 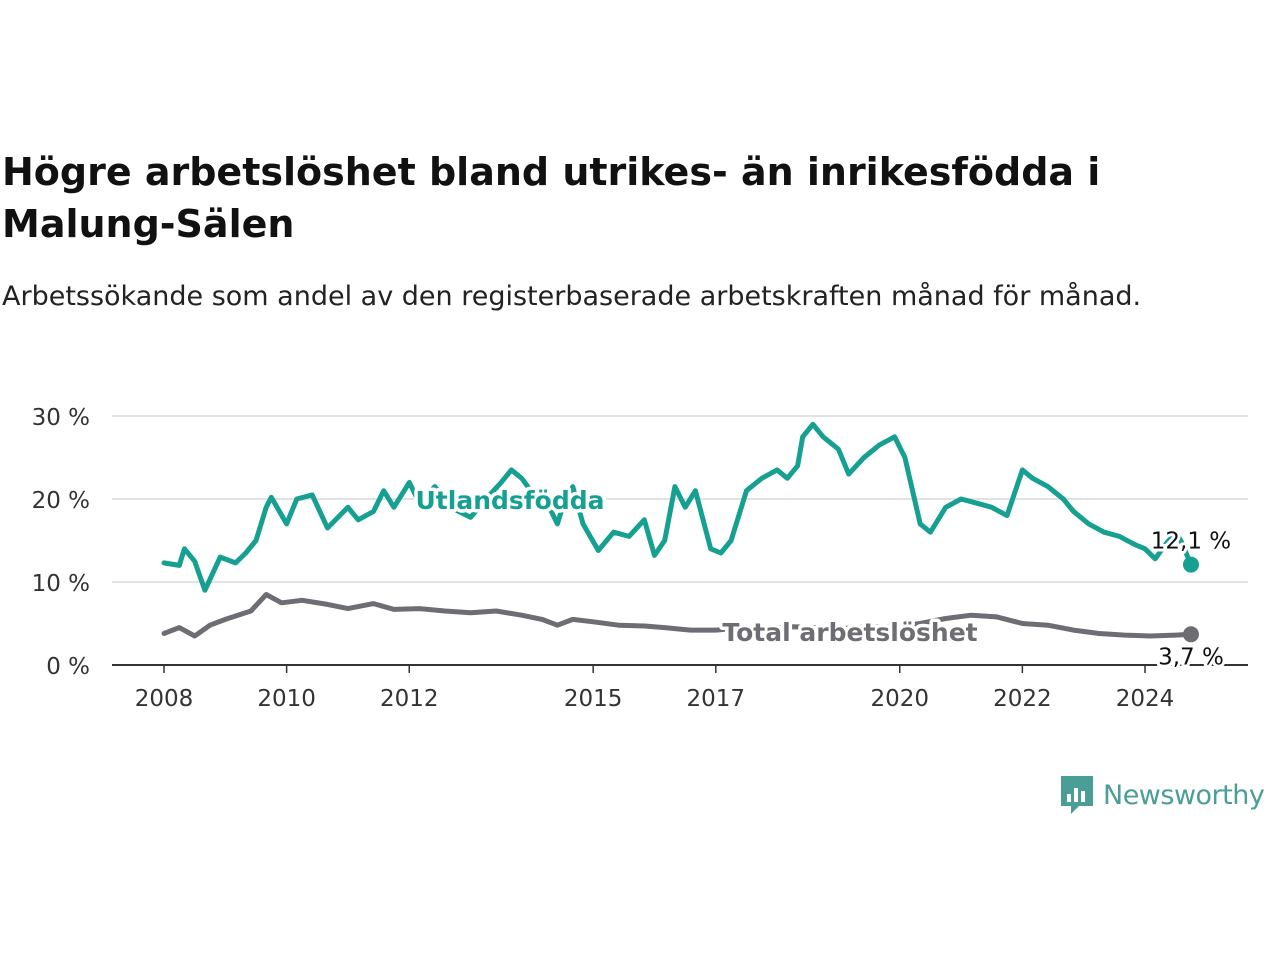 I want to click on newsworthy-logo: Newsworthy, so click(x=1162, y=795).